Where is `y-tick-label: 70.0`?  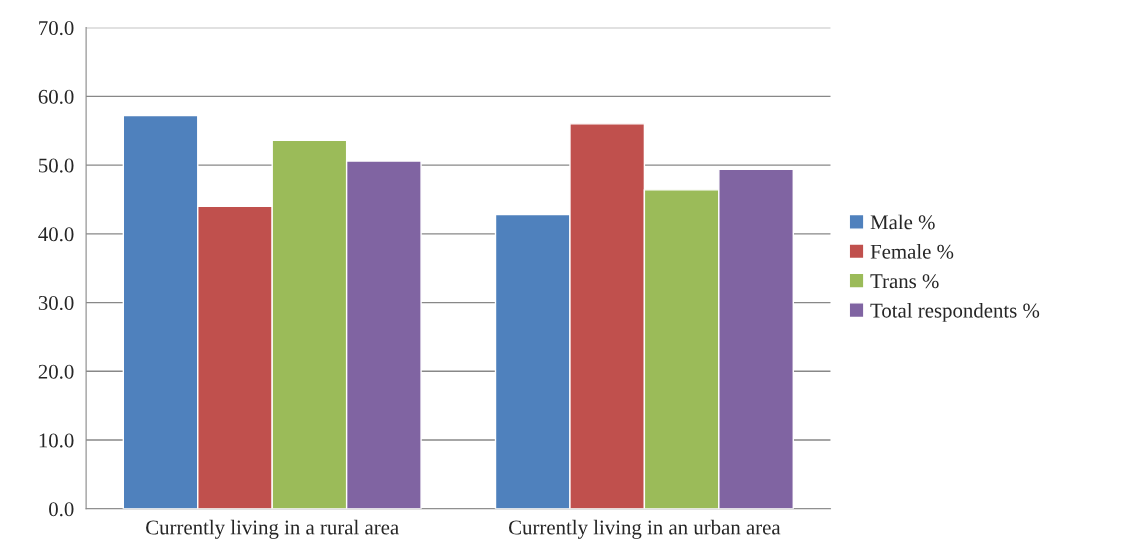 y-tick-label: 70.0 is located at coordinates (56, 28).